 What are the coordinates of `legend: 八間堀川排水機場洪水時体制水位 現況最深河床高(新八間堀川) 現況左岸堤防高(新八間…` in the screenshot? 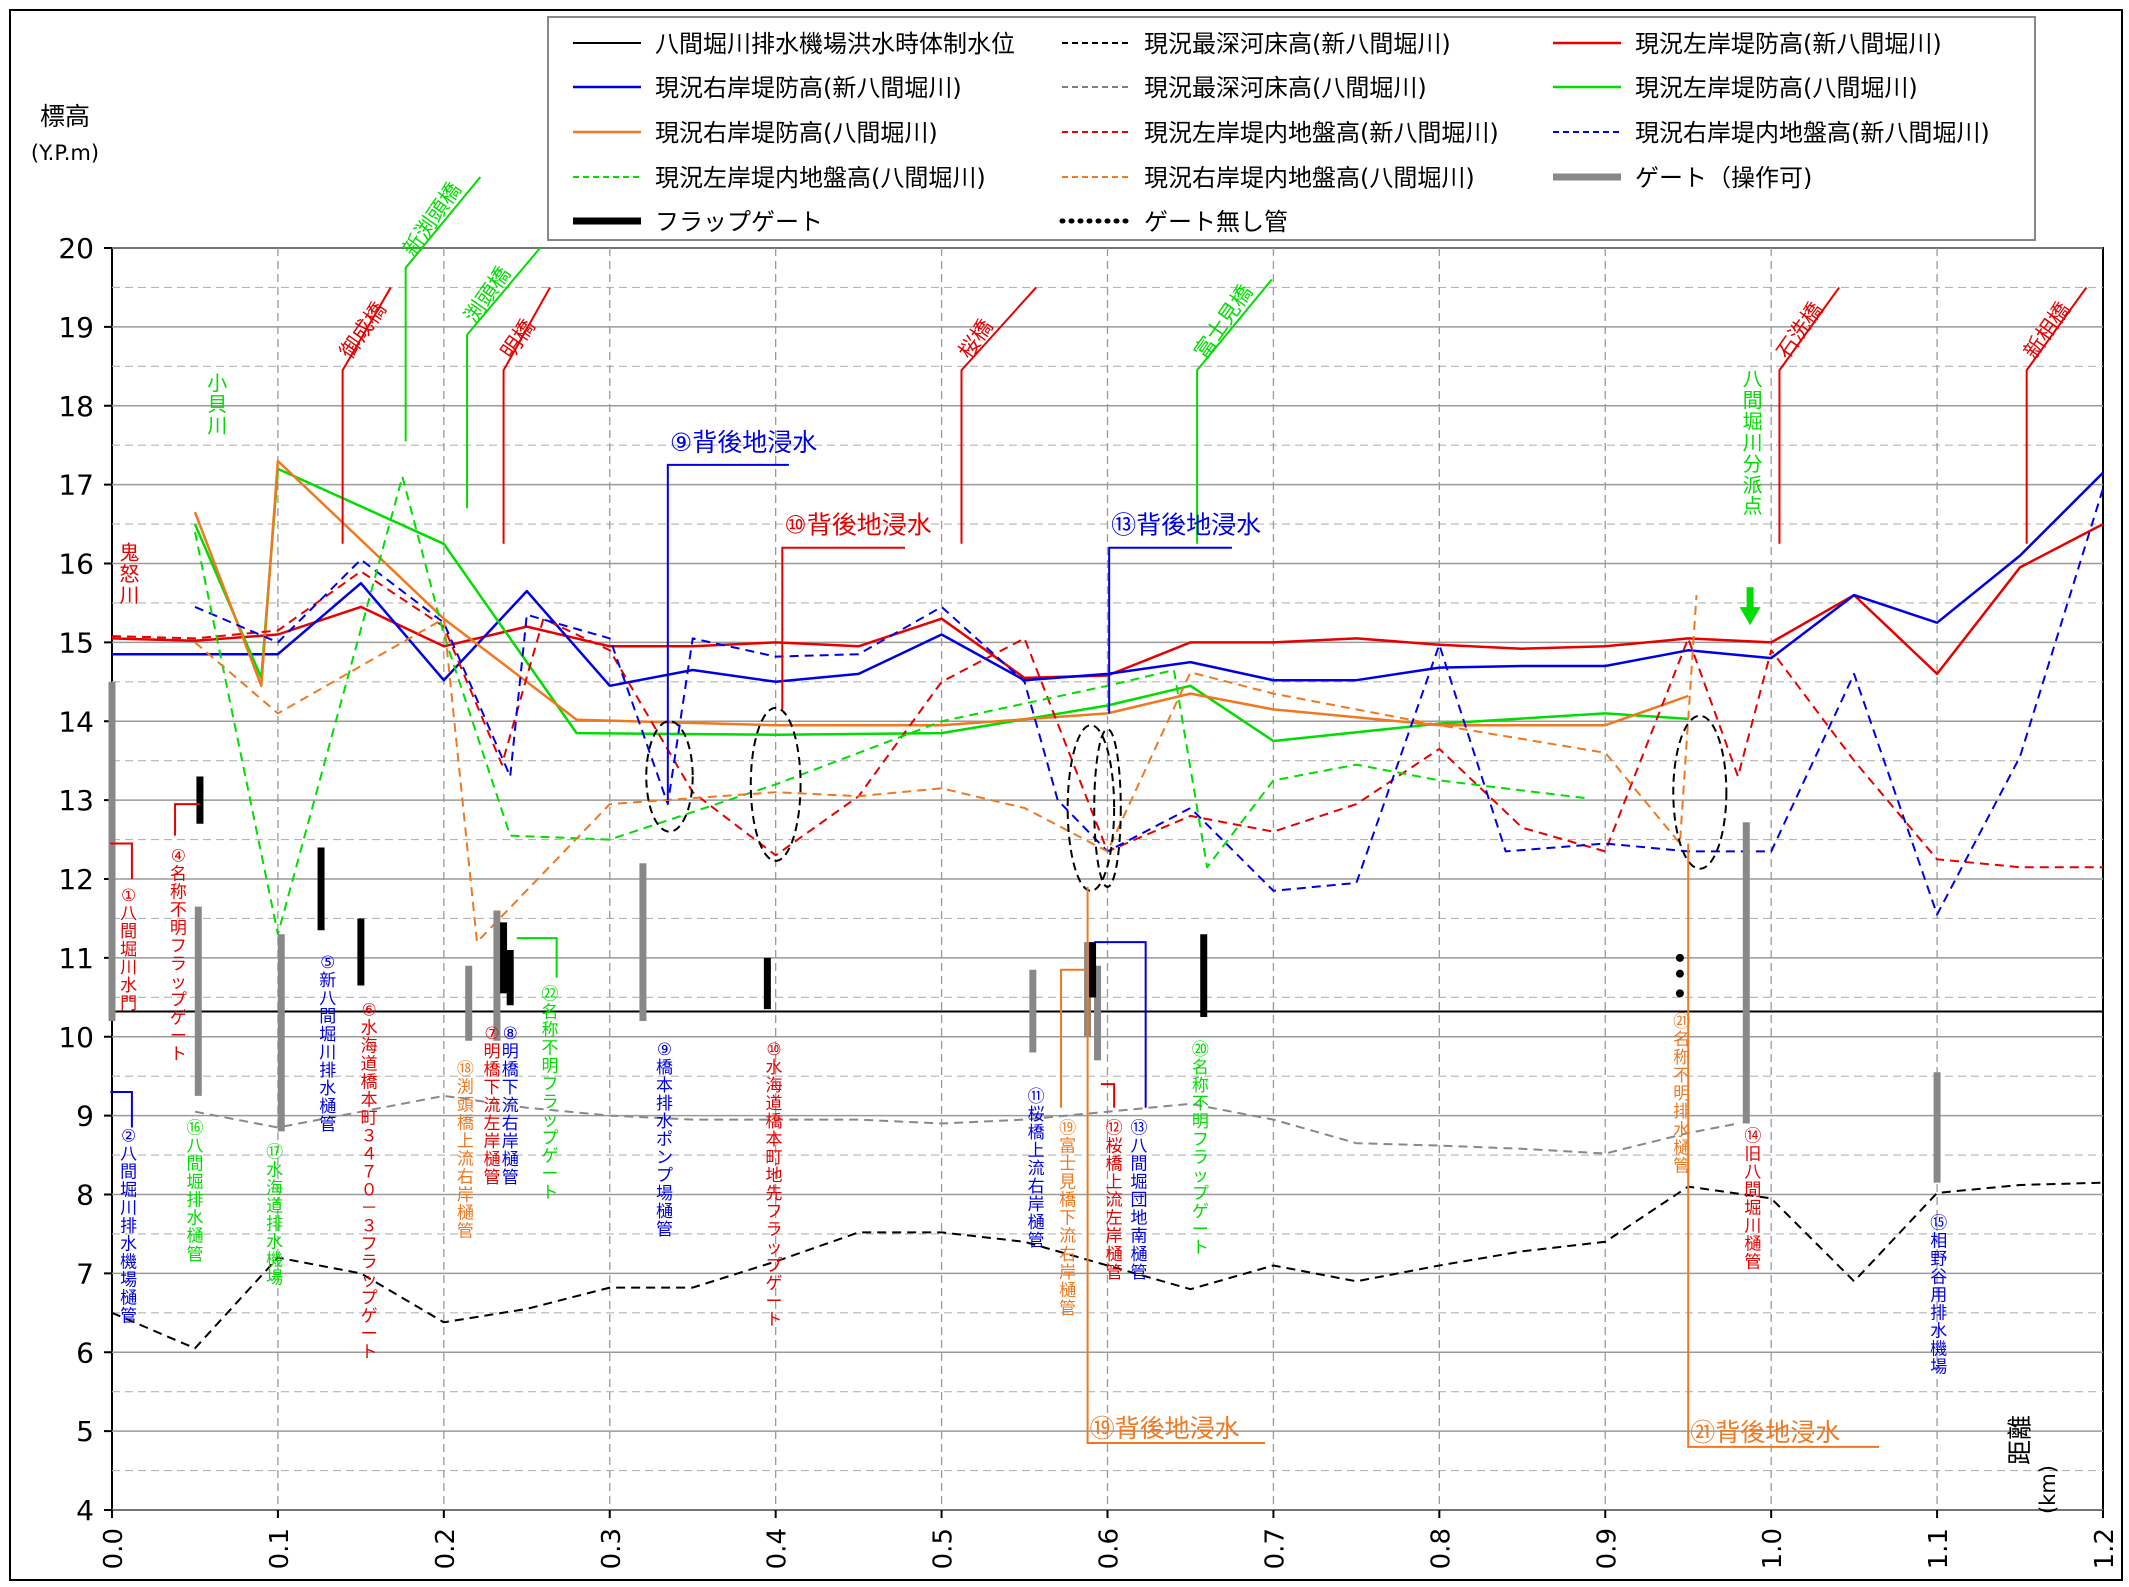 It's located at (1291, 128).